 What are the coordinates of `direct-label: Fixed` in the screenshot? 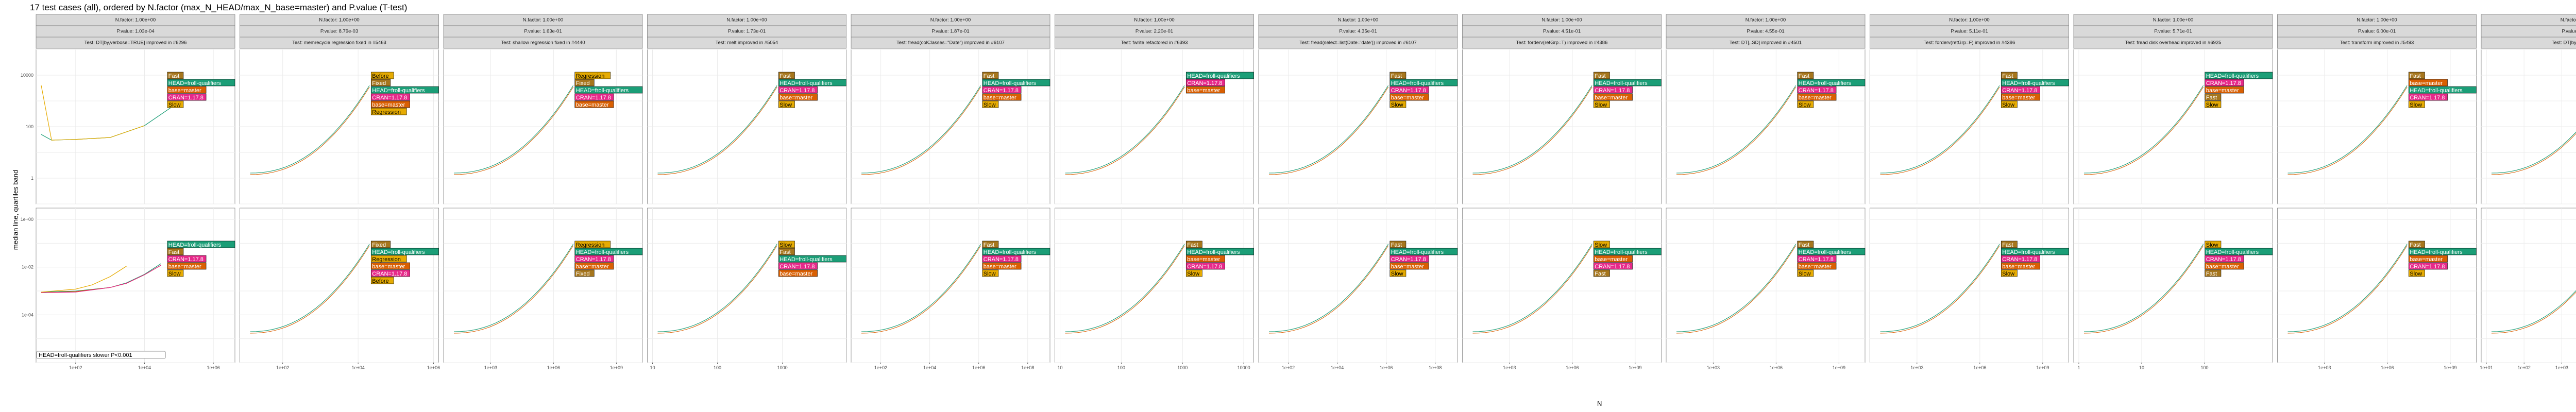 It's located at (584, 83).